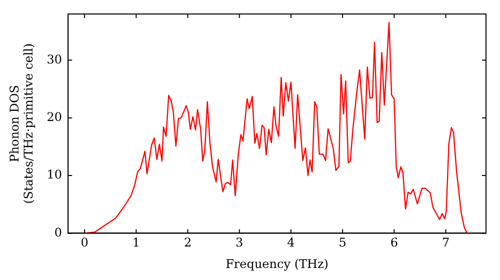 Image resolution: width=500 pixels, height=280 pixels. I want to click on y-tick-label: 20, so click(54, 117).